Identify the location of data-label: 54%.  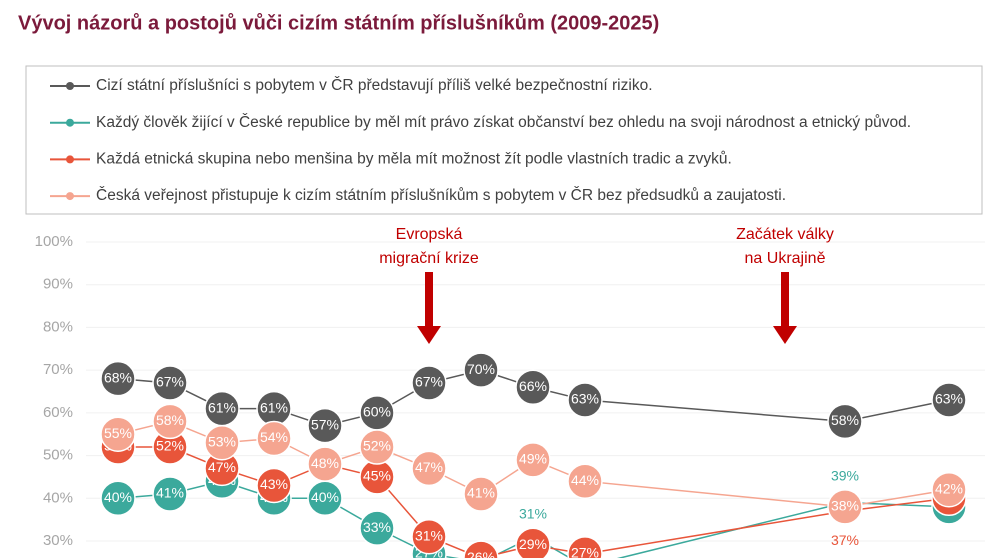
(274, 437).